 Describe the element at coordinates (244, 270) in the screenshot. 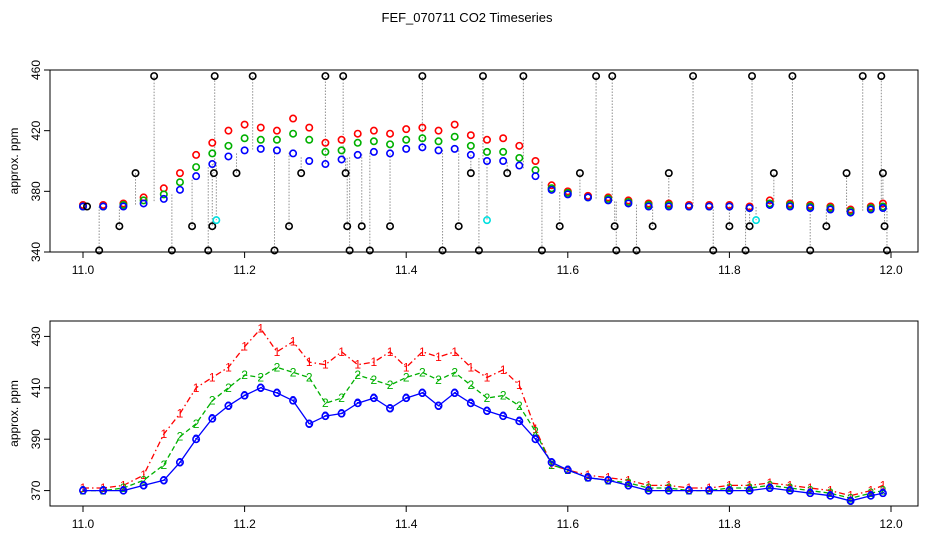

I see `x-tick-label: 11.2` at that location.